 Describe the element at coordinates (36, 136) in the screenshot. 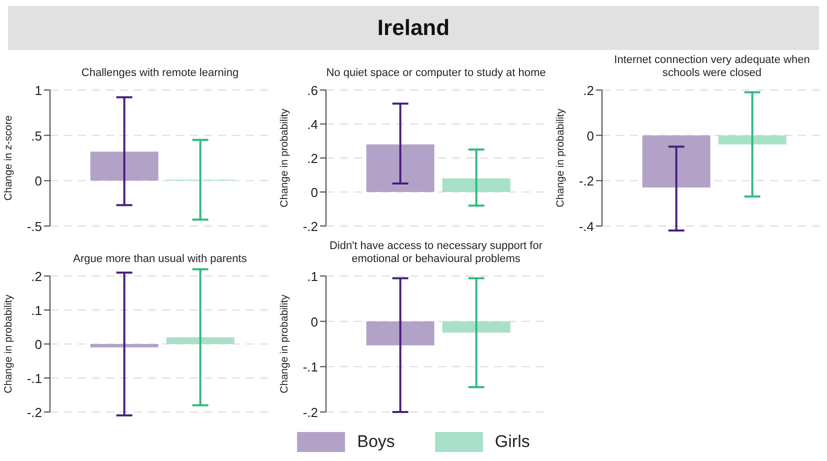

I see `y-tick-label: .5` at that location.